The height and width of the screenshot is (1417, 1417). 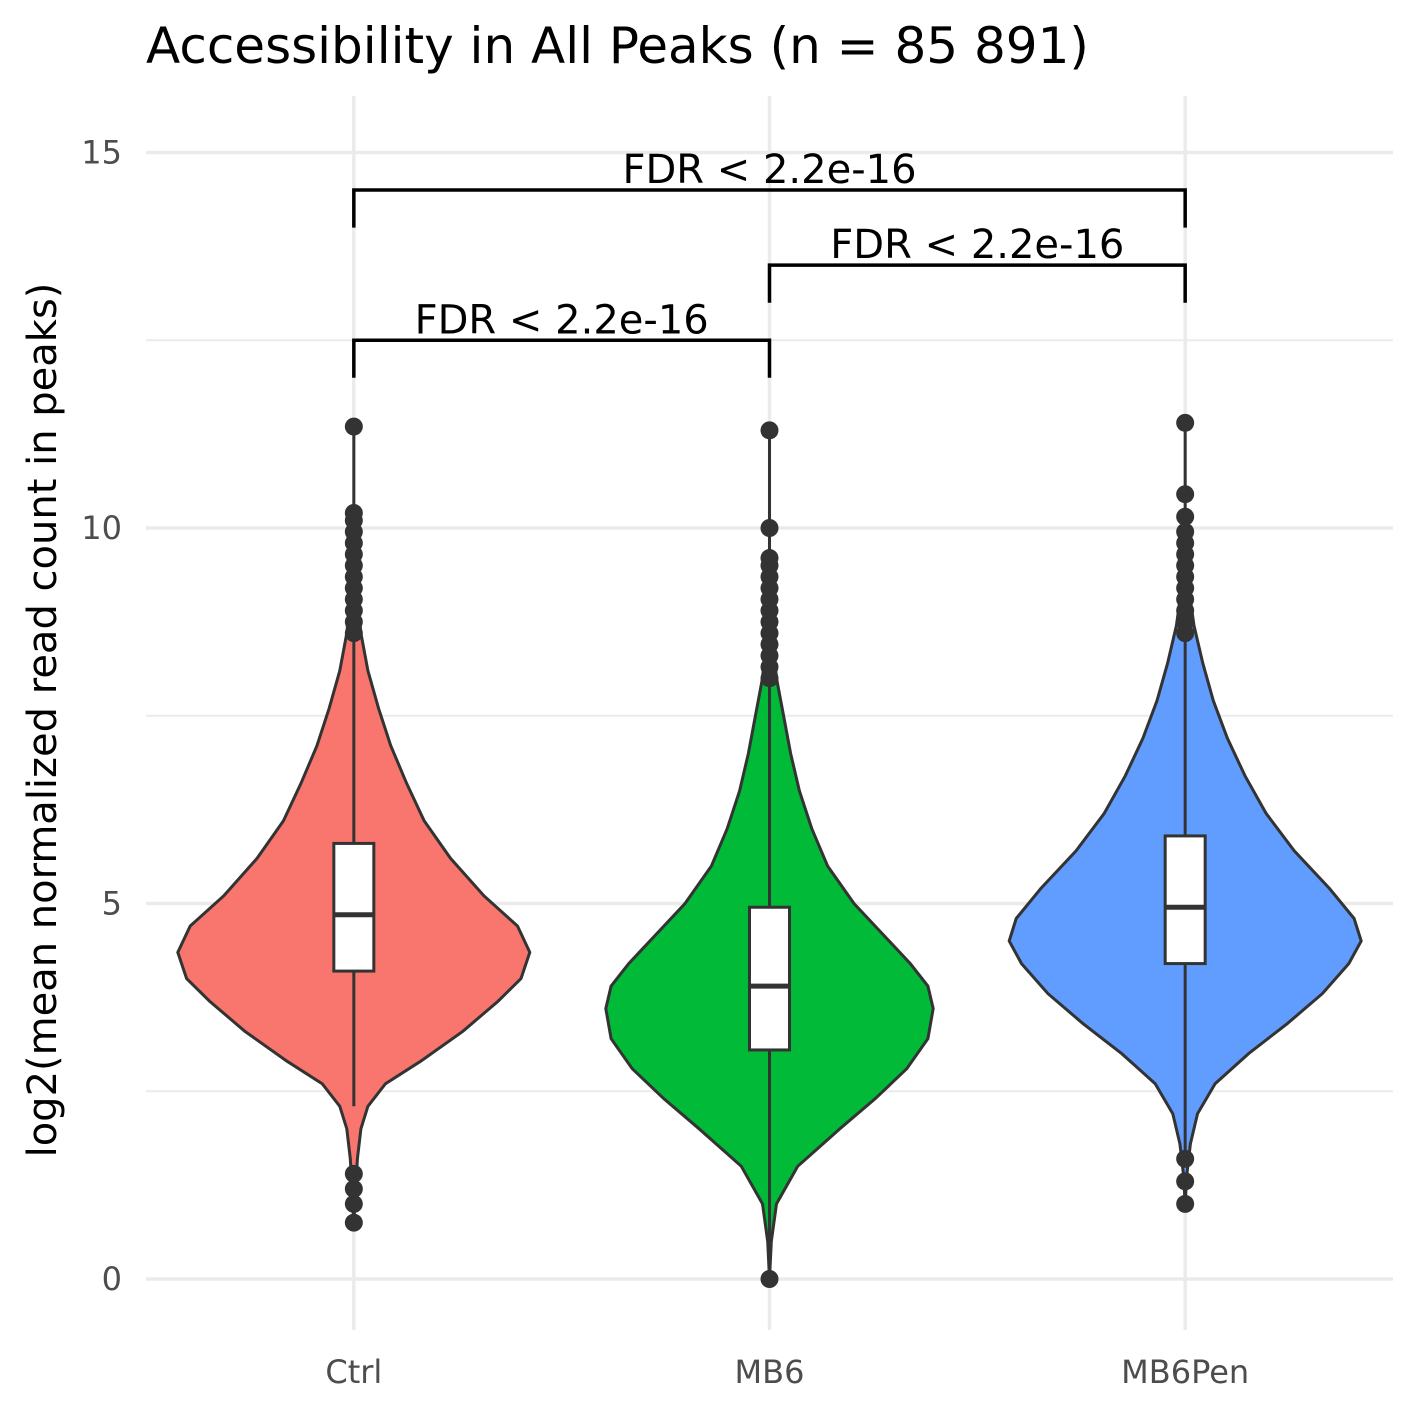 I want to click on significance-brackets: FDR < 2.2e-16 FDR < 2.2e-16 FDR < 2.2e-16, so click(x=769, y=262).